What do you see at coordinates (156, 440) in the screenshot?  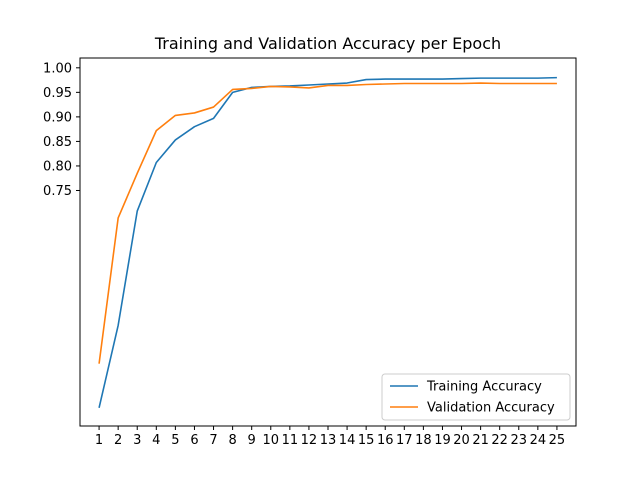 I see `x-tick-label: 4` at bounding box center [156, 440].